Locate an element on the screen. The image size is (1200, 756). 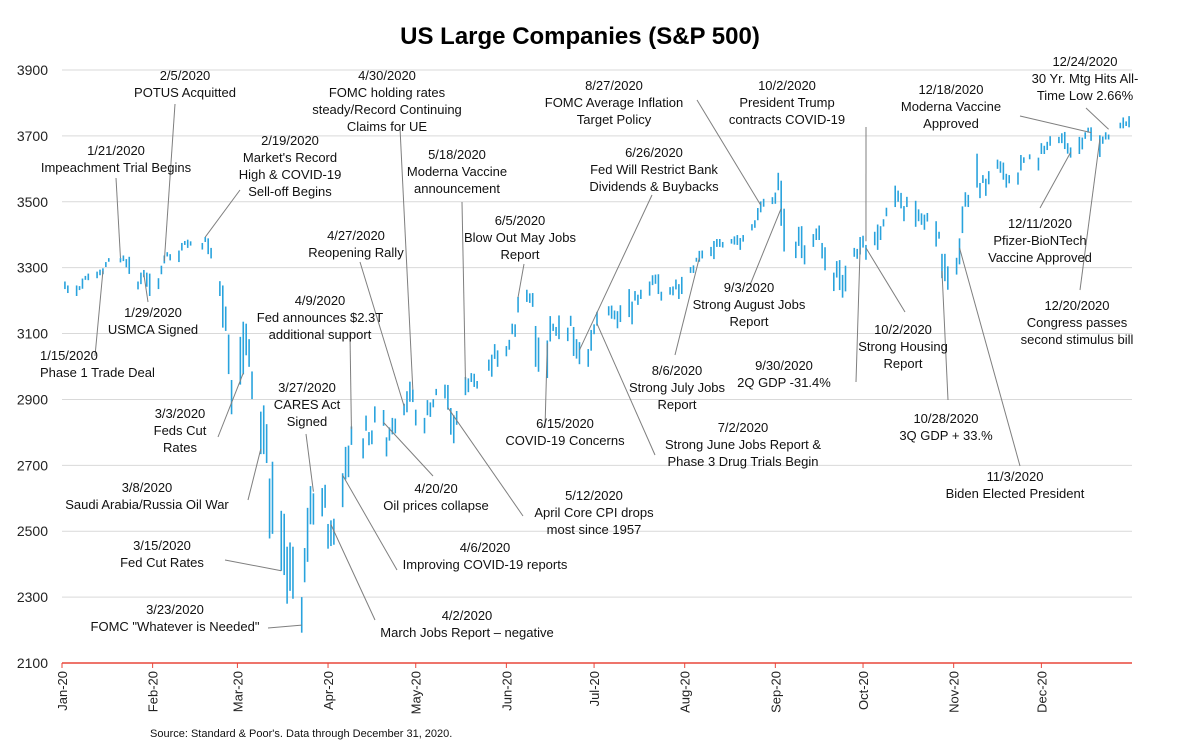
y-tick-label: 3500 is located at coordinates (32, 202).